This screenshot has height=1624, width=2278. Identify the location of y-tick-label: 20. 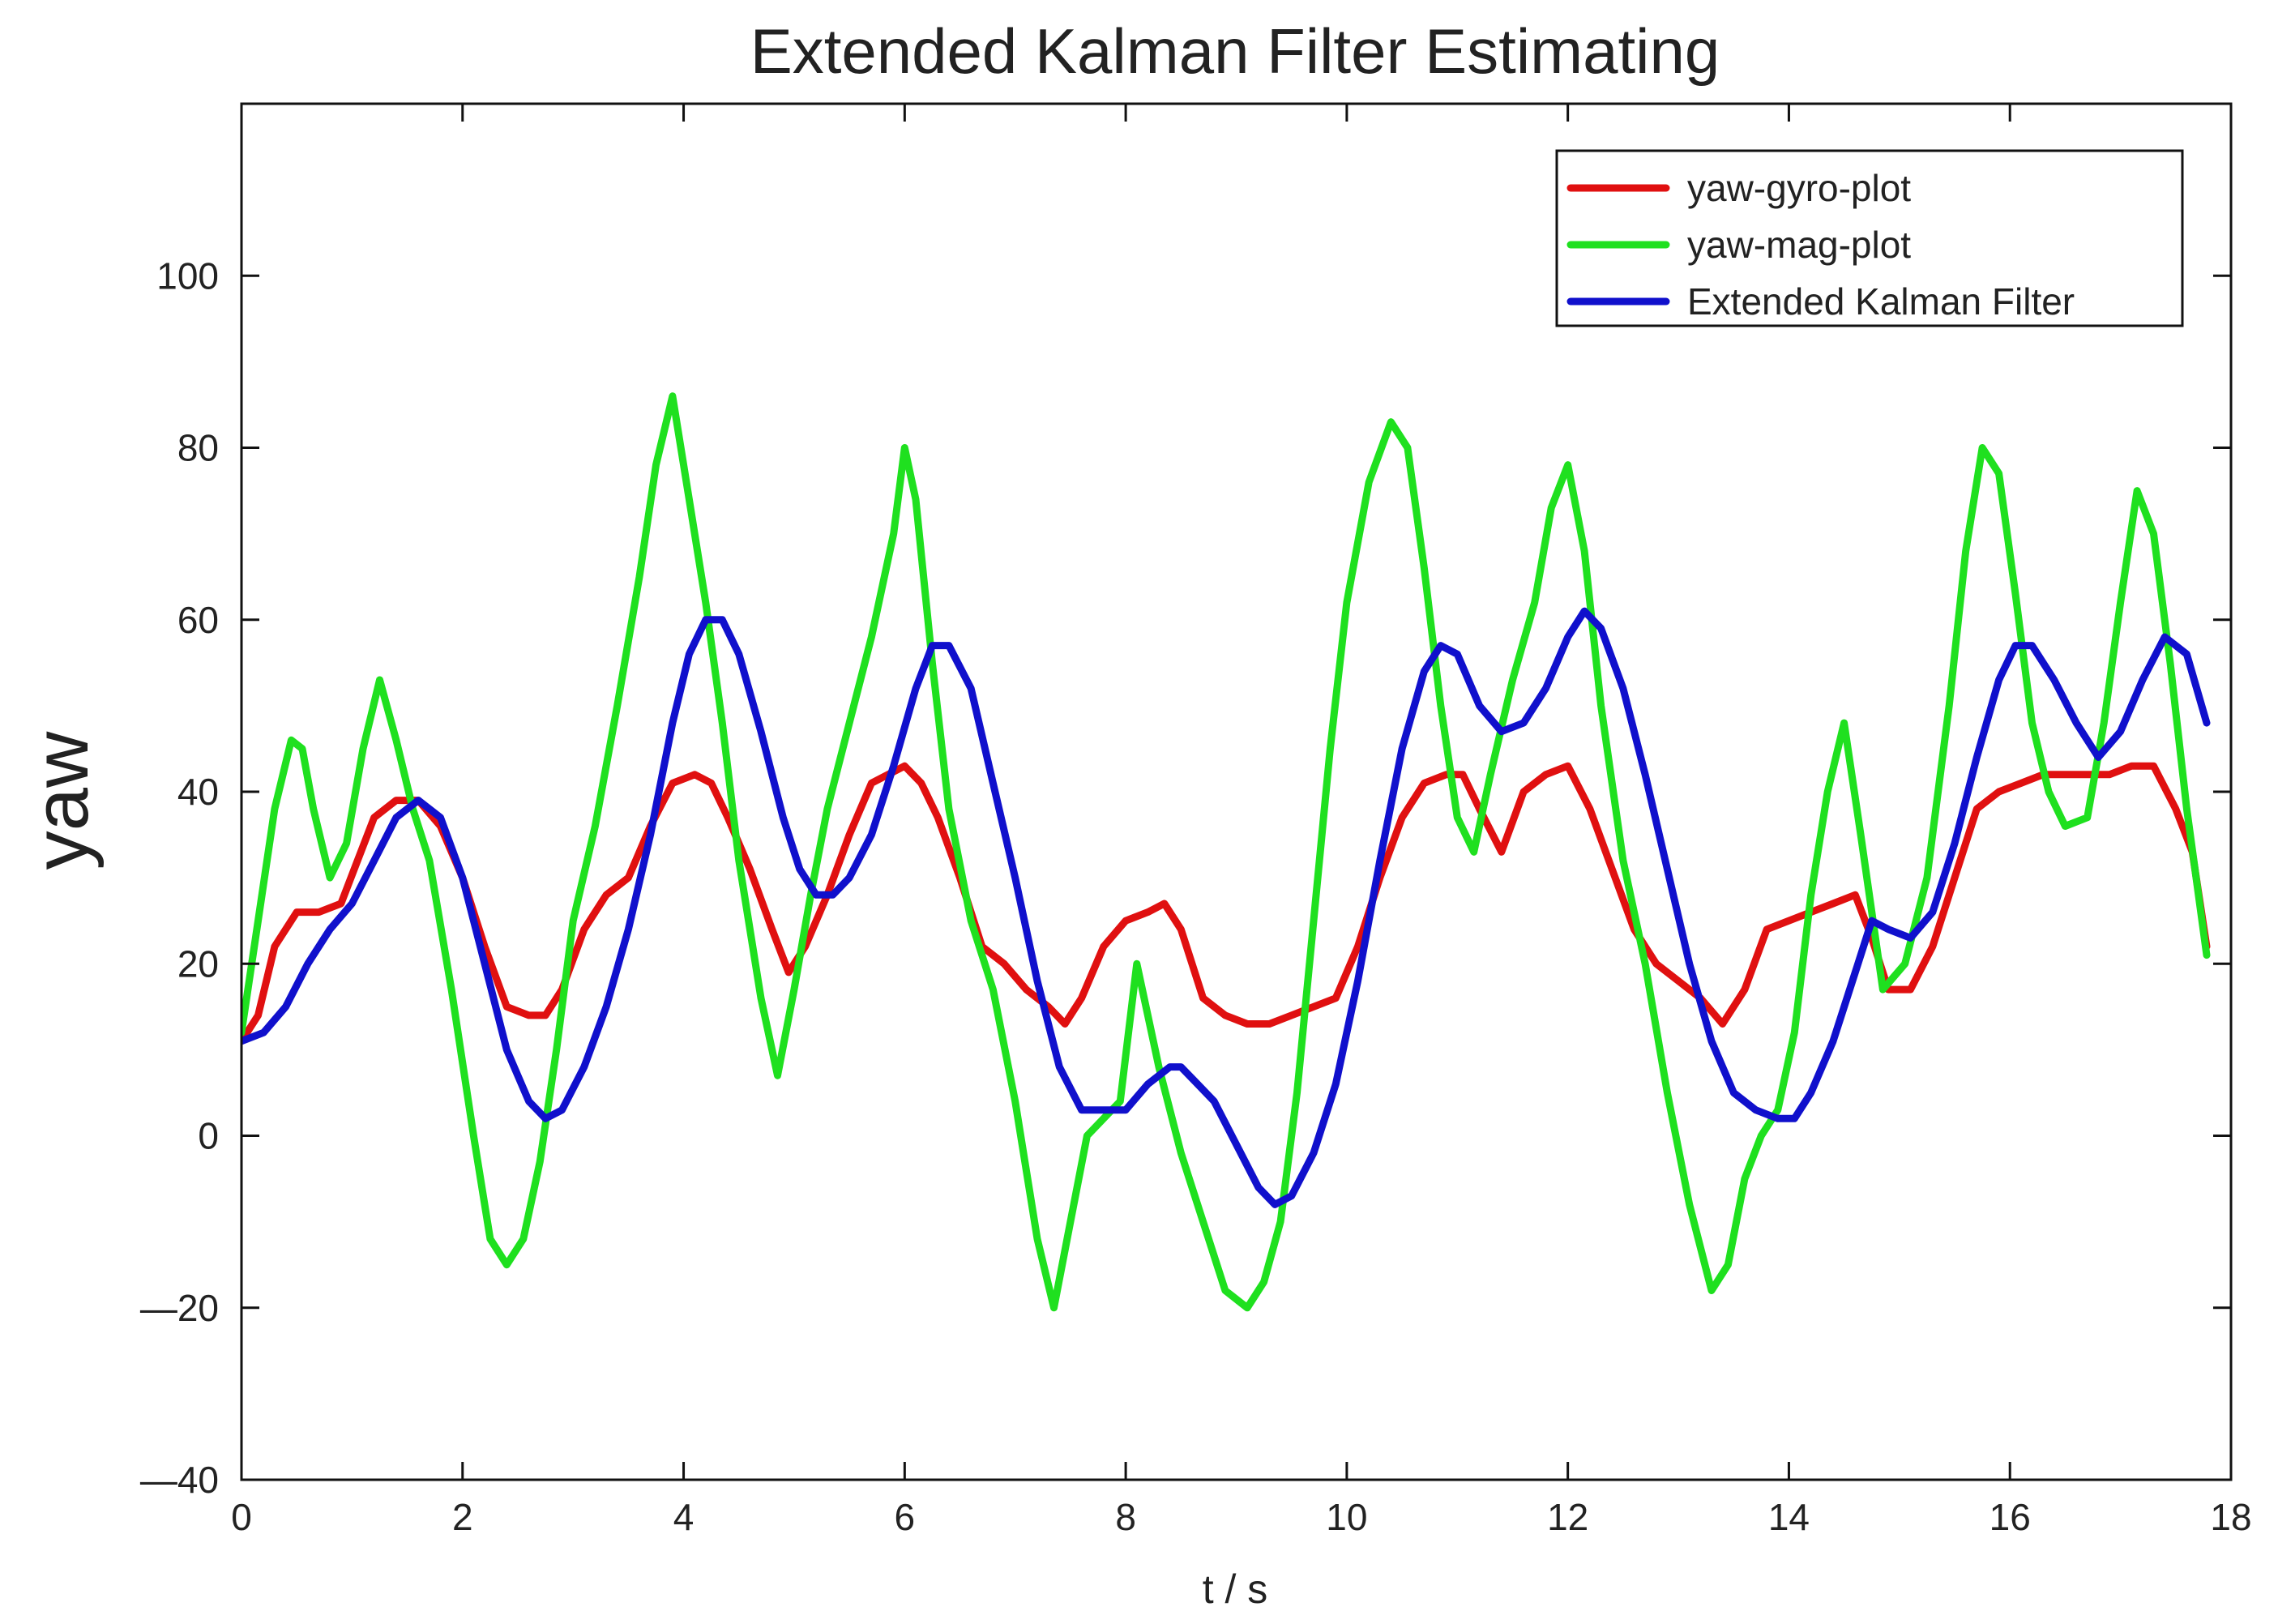
(198, 963).